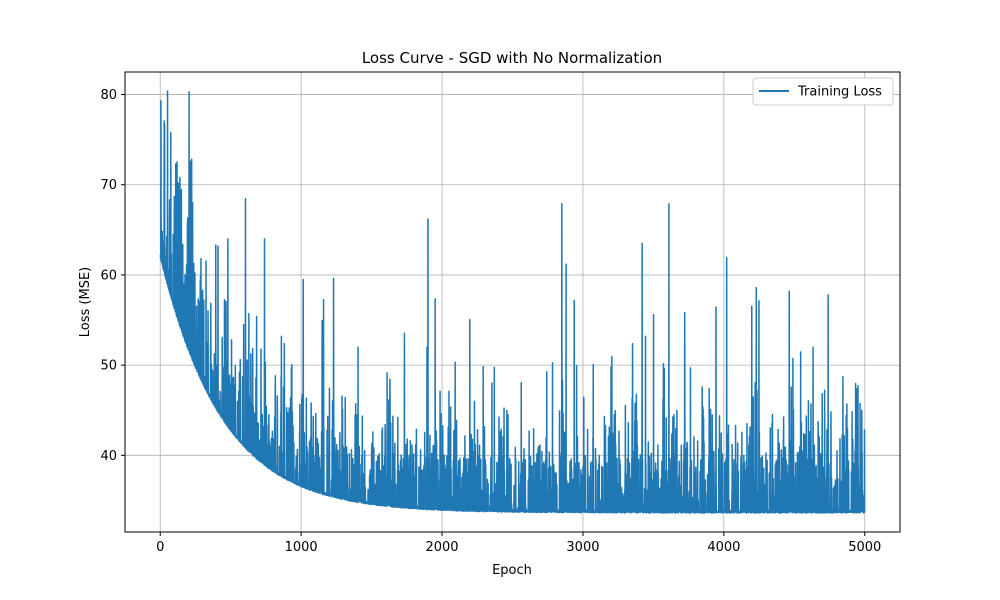 This screenshot has height=600, width=1000. Describe the element at coordinates (518, 543) in the screenshot. I see `x-axis-ticks: 0 1000 2000 3000 4000 5000` at that location.